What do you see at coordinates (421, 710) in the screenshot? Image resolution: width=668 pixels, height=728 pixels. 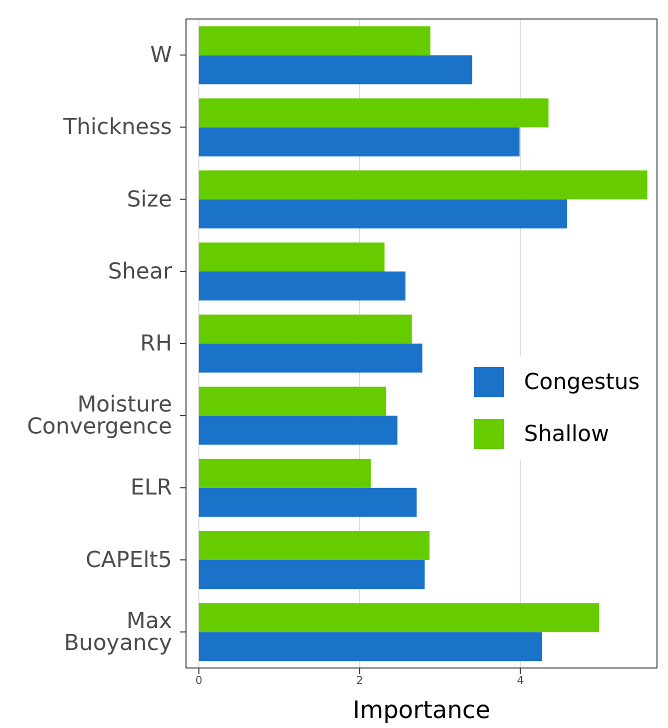 I see `x-axis-title: Importance` at bounding box center [421, 710].